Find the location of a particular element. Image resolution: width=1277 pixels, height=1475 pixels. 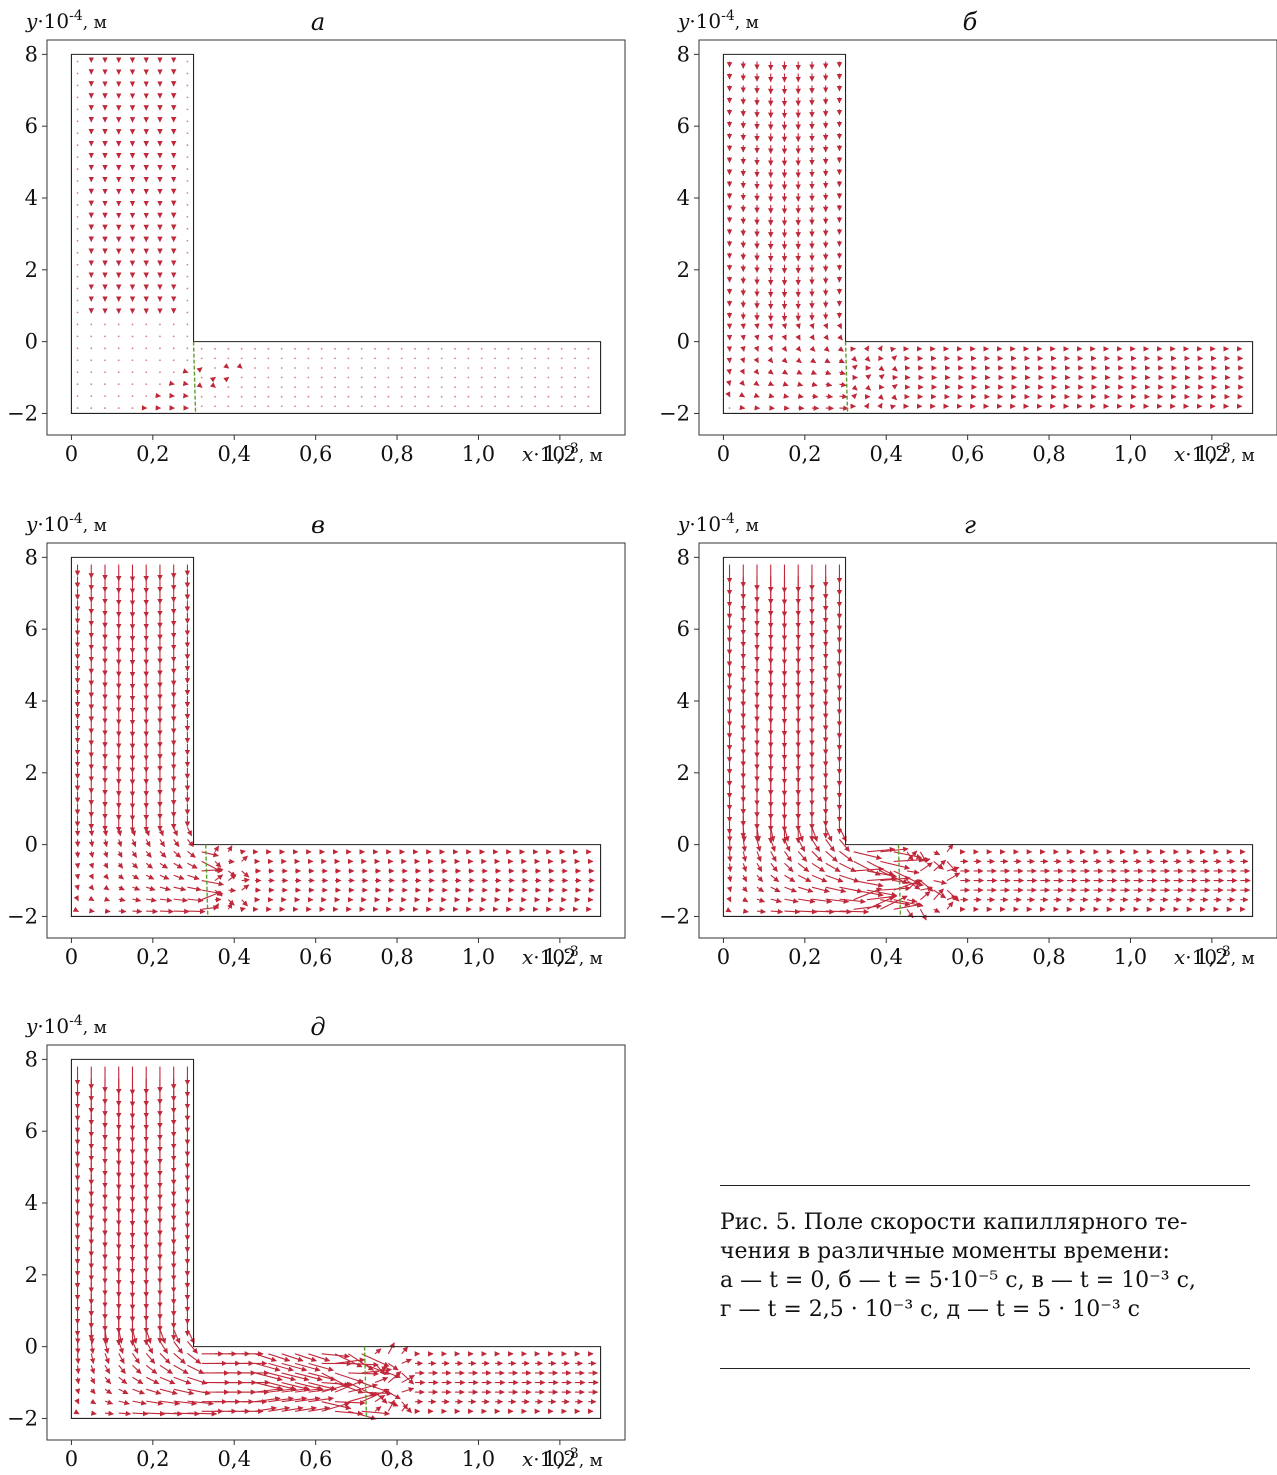

panel-label: а is located at coordinates (318, 22).